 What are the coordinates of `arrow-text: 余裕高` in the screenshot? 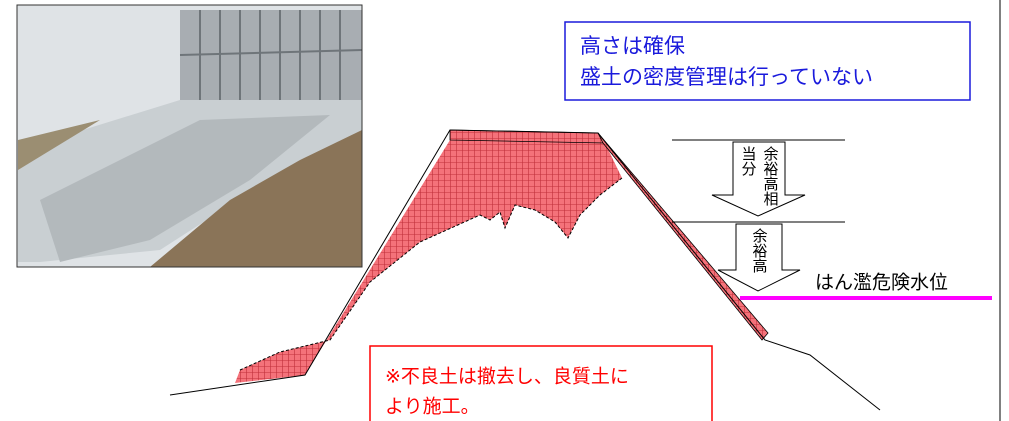 It's located at (760, 250).